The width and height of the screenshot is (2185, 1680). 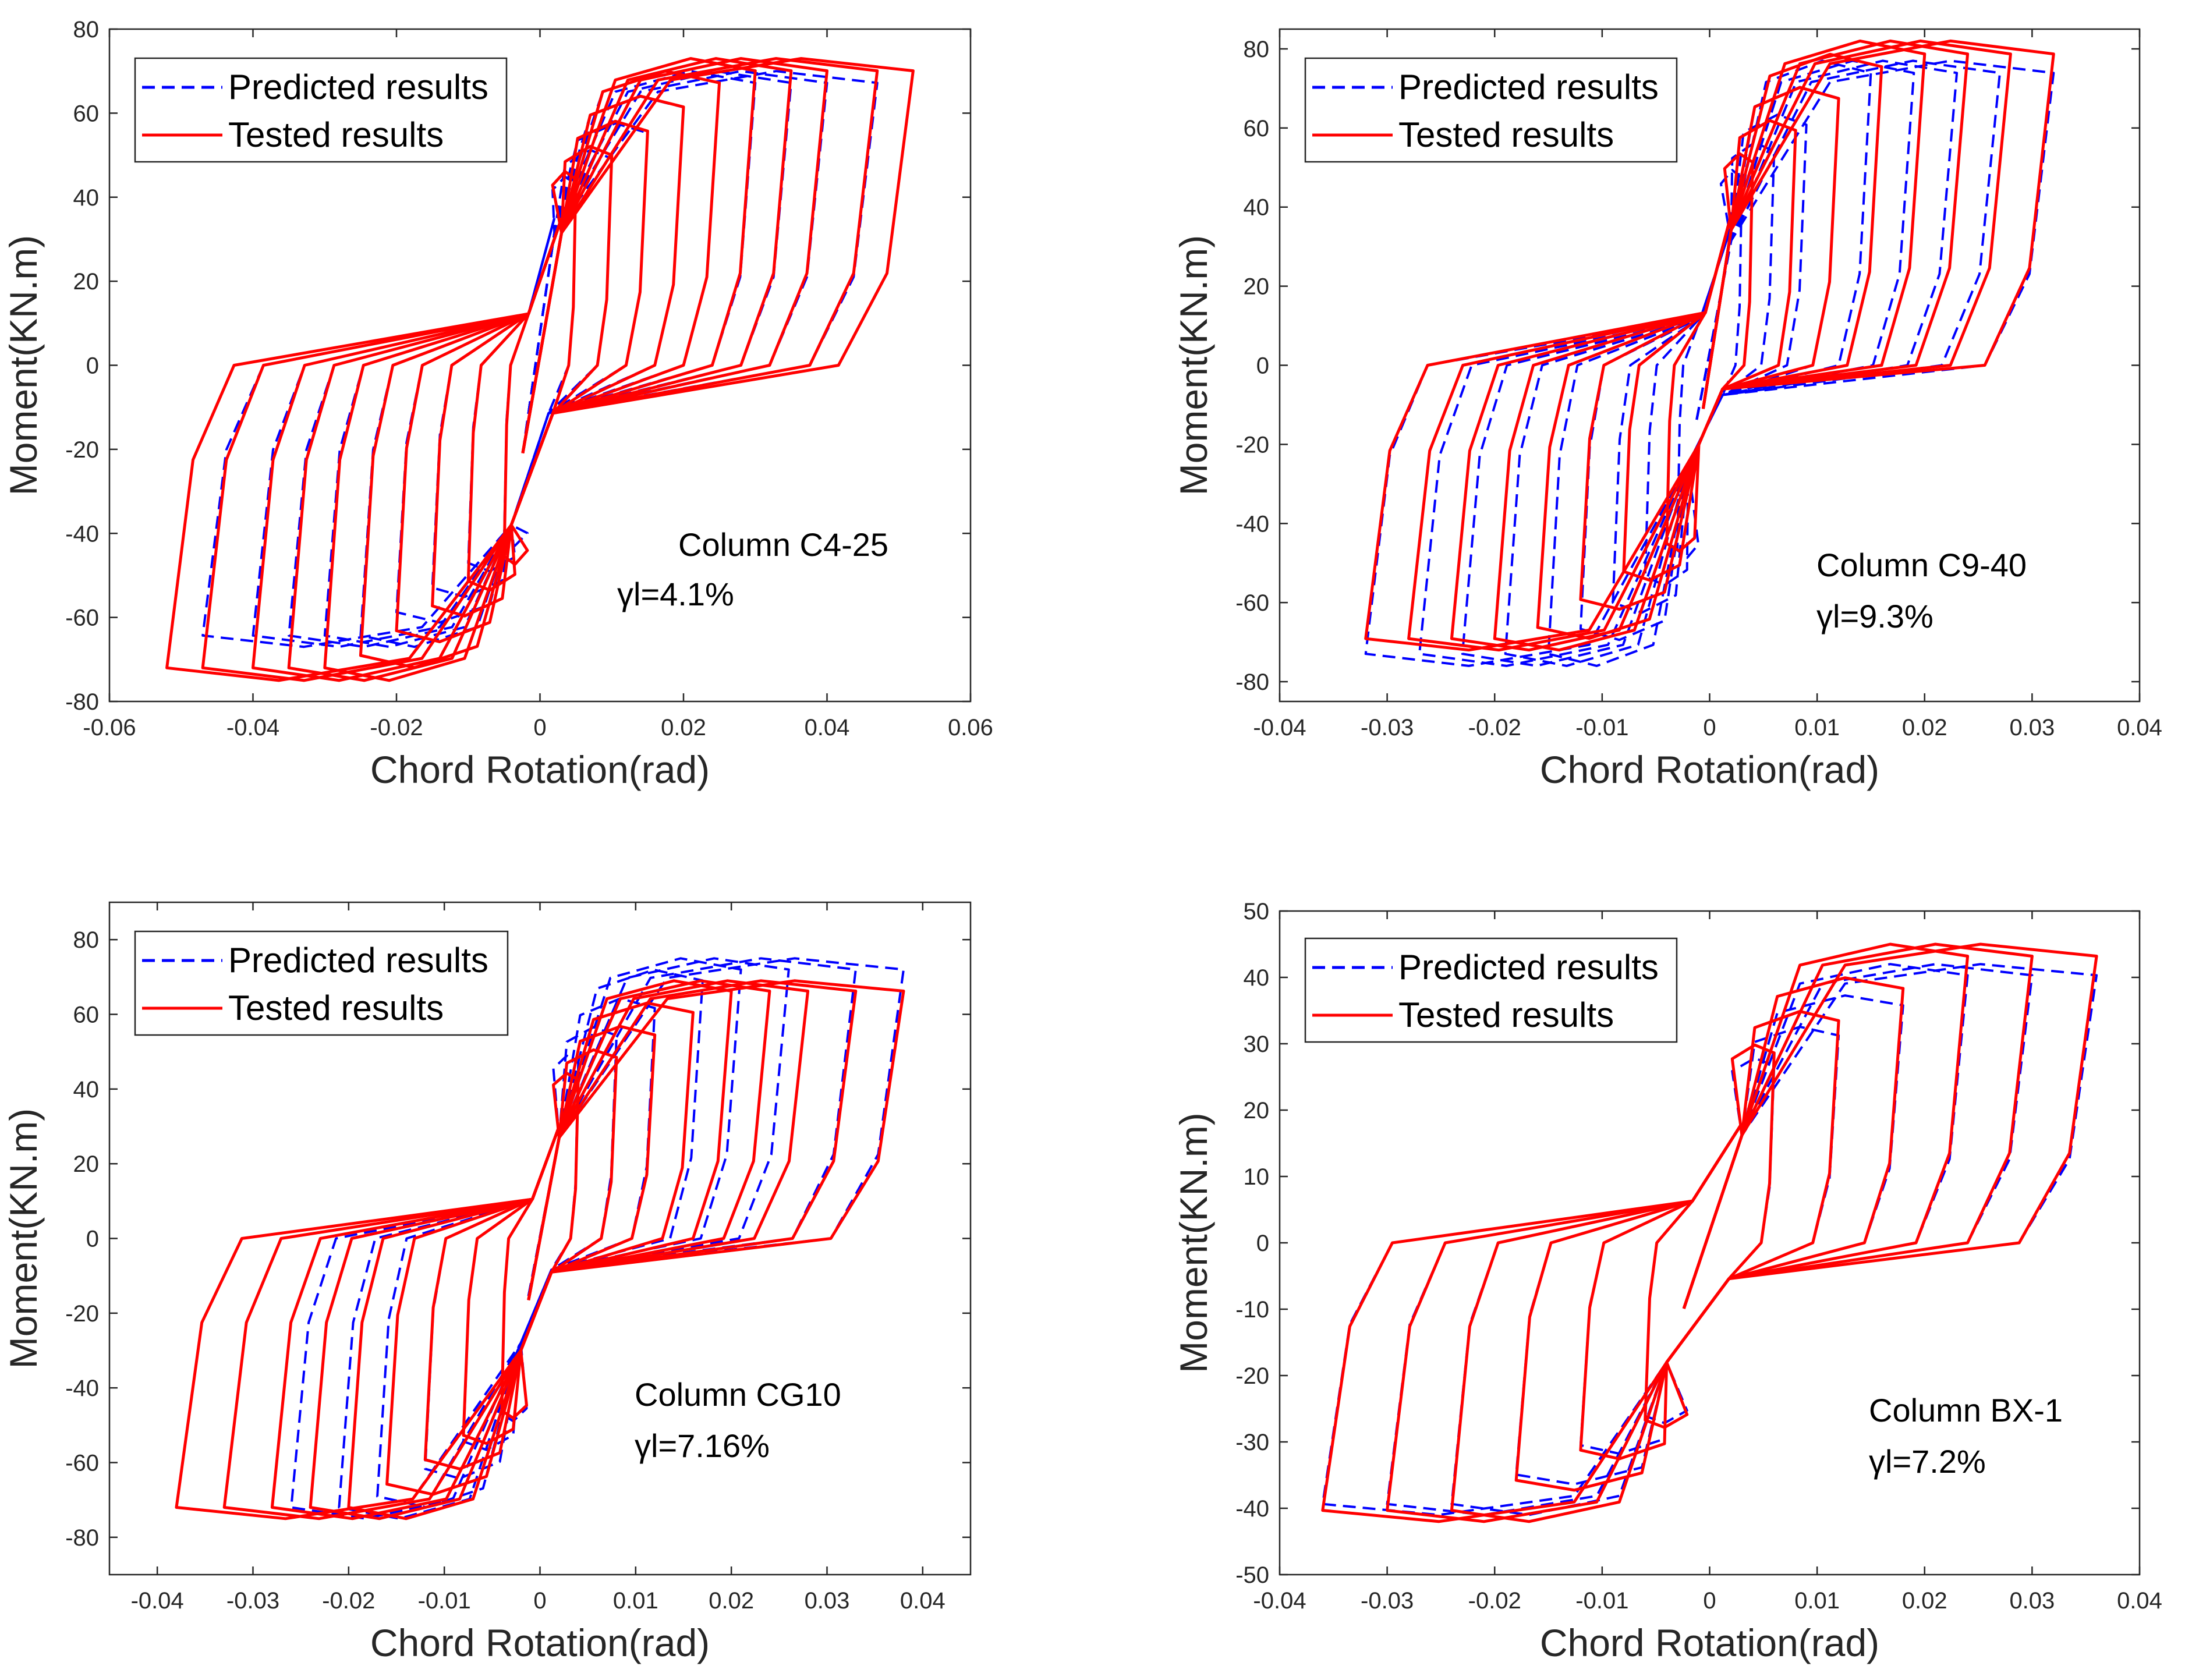 What do you see at coordinates (675, 594) in the screenshot?
I see `annotation-ratio: γl=4.1%` at bounding box center [675, 594].